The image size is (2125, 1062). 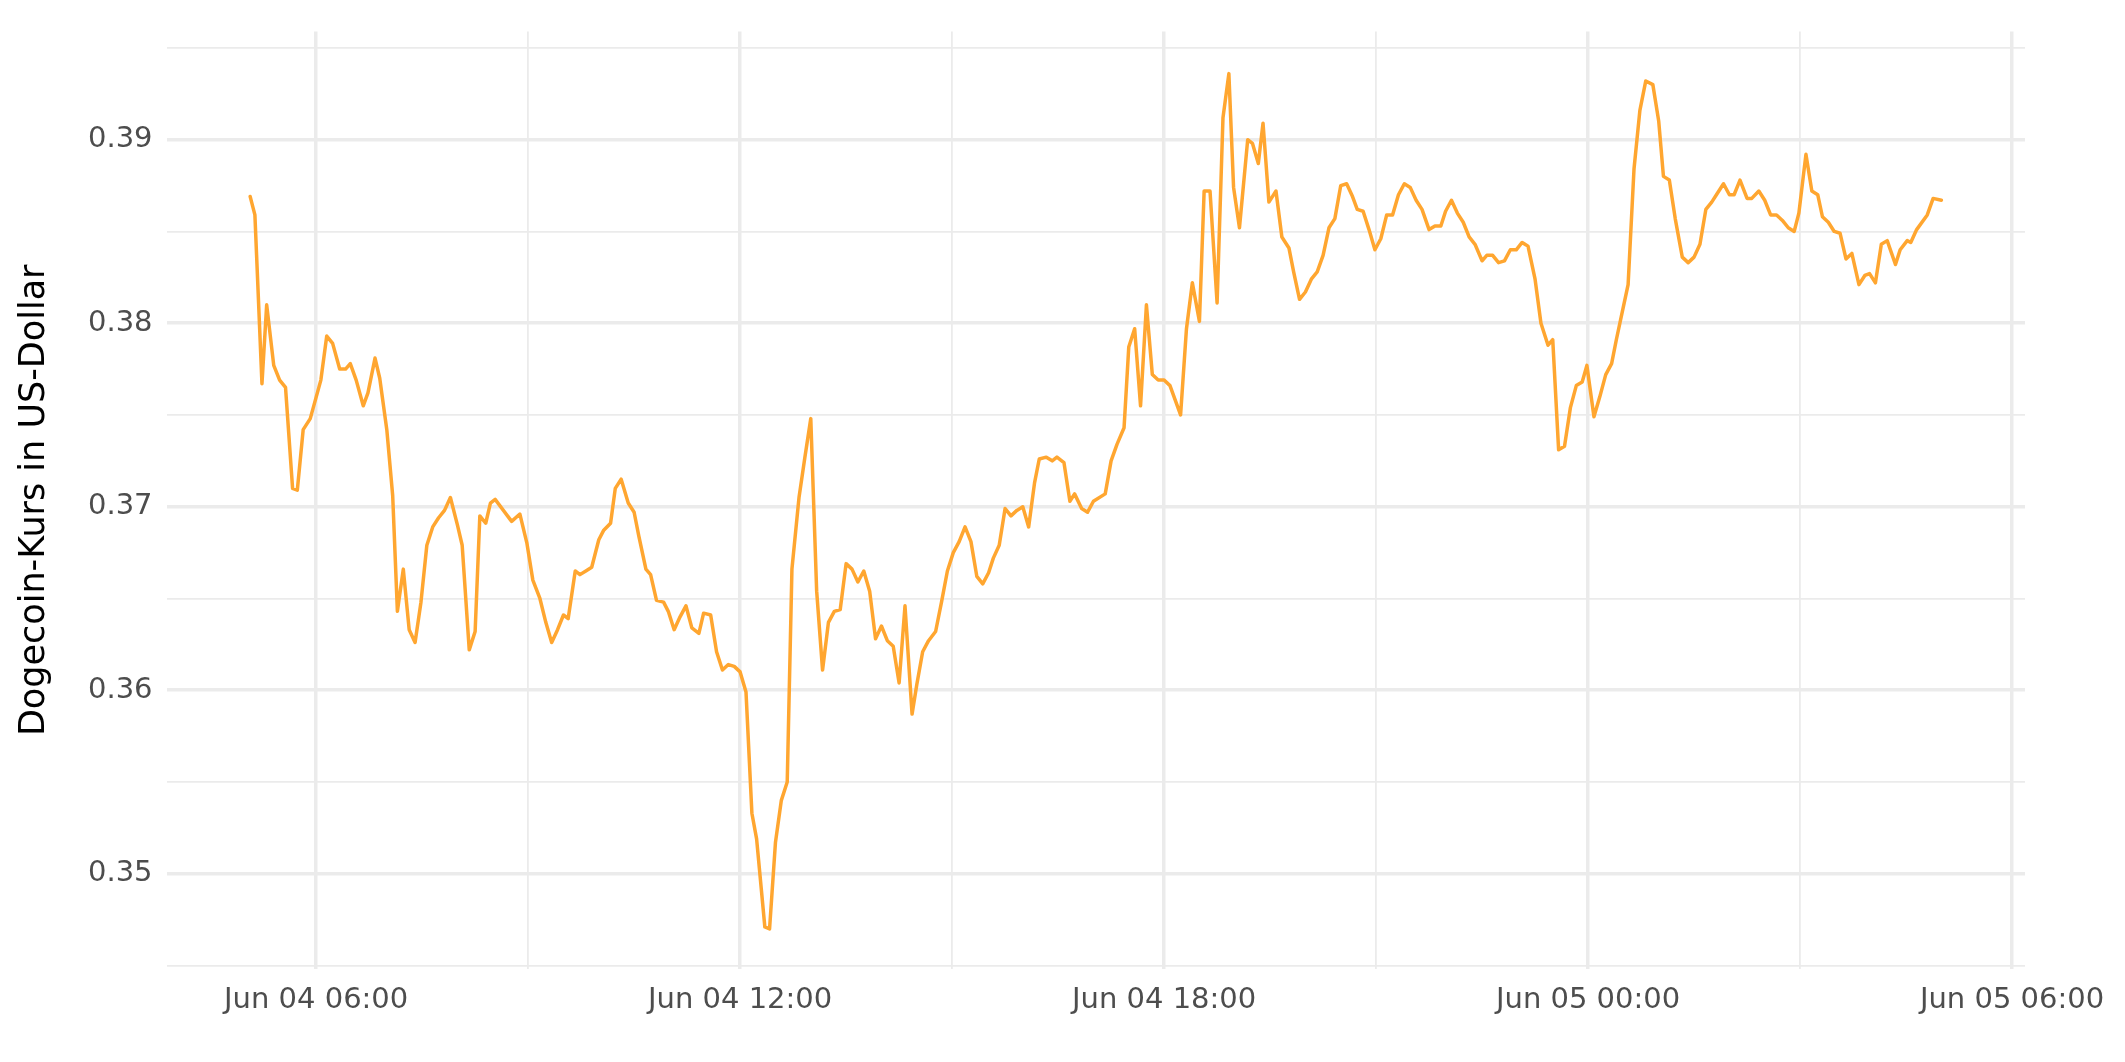 I want to click on x-tick-label: Jun 05 06:00, so click(x=2011, y=998).